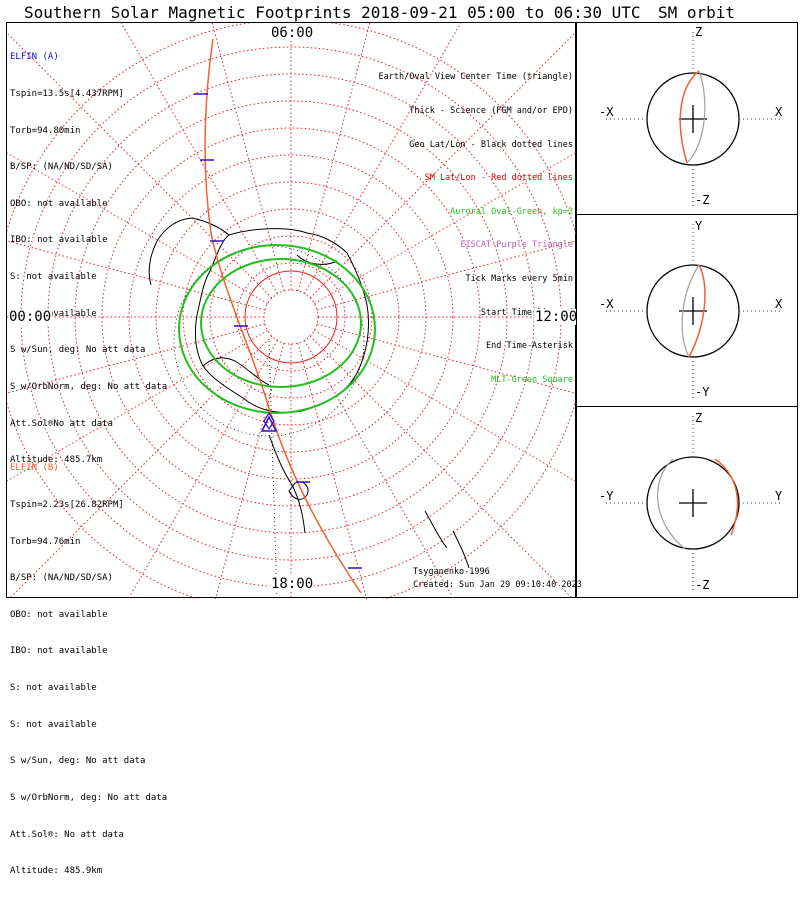 This screenshot has width=800, height=902. I want to click on elfin-a-sun-angle: S w/Sun, deg: No att data, so click(78, 350).